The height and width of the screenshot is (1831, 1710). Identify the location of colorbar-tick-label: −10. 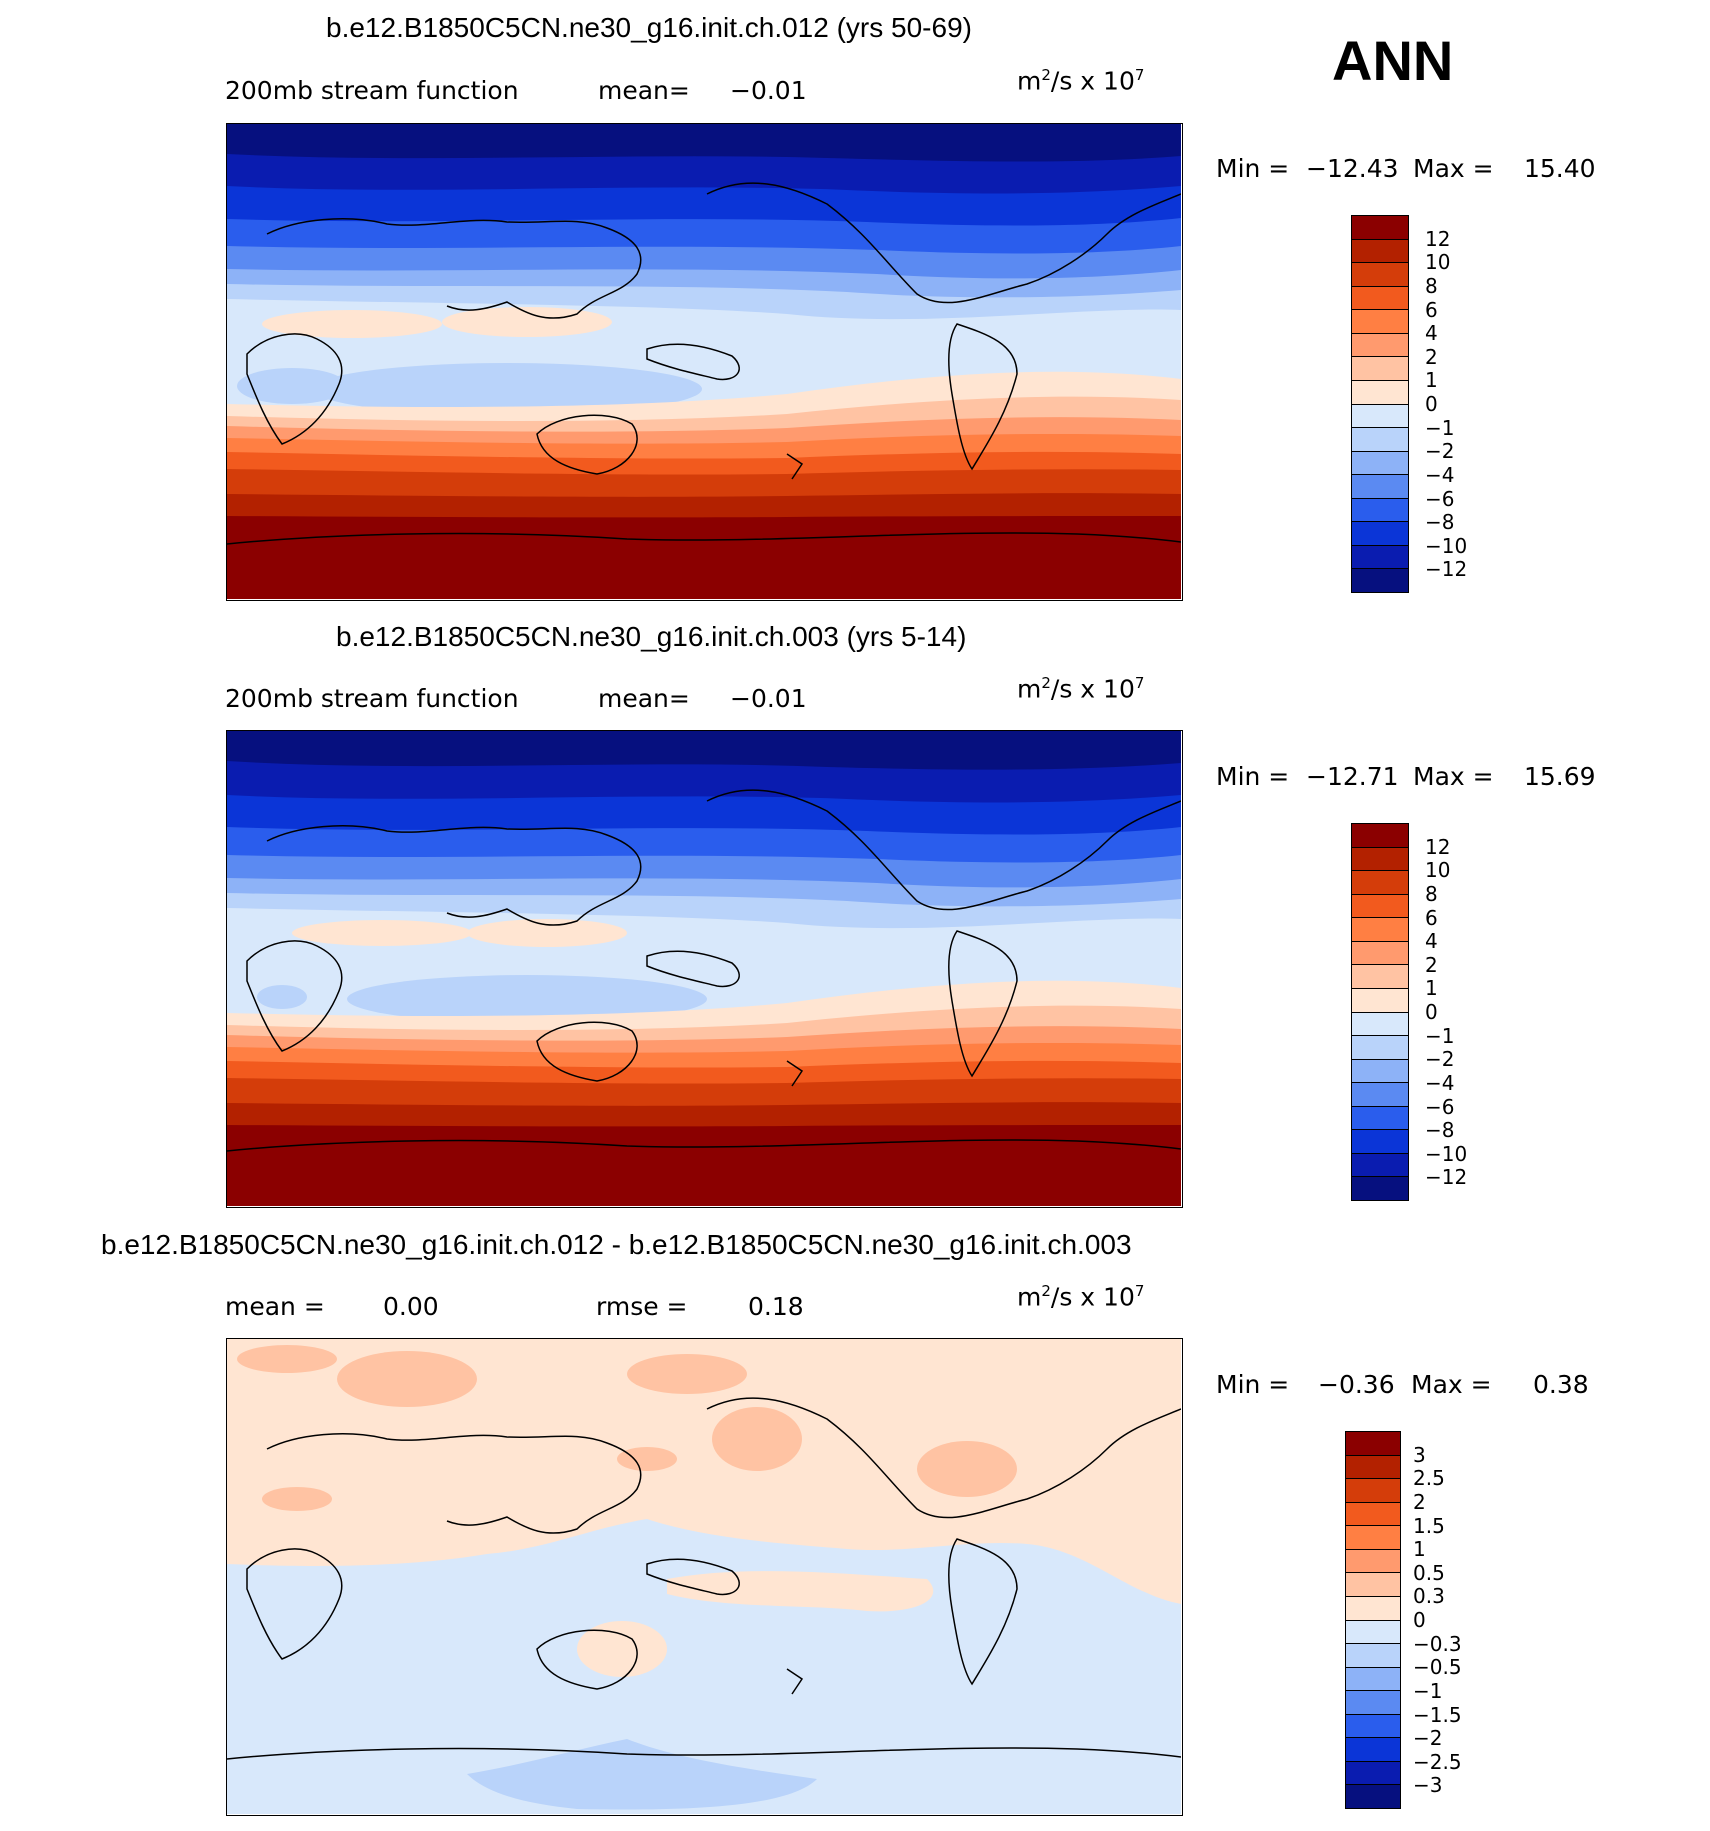
(1446, 545).